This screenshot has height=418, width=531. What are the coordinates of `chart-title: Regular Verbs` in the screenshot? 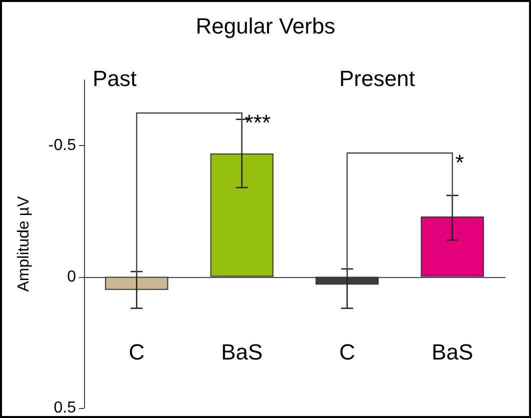 It's located at (266, 26).